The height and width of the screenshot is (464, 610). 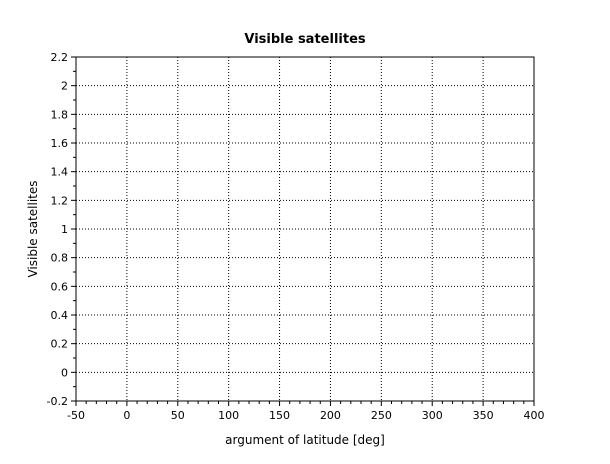 I want to click on x-tick-label: -50, so click(x=76, y=415).